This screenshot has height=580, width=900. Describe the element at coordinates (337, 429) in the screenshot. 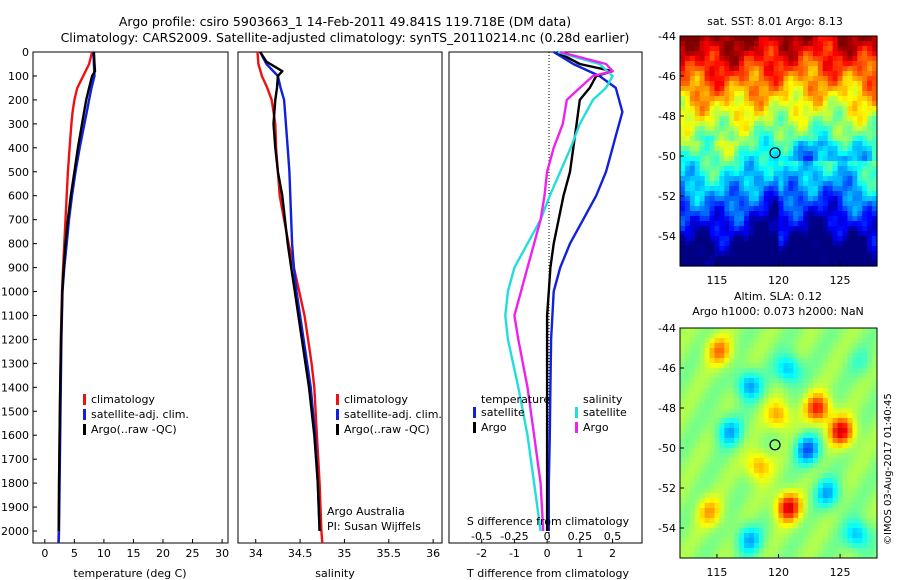

I see `legend-swatch` at that location.